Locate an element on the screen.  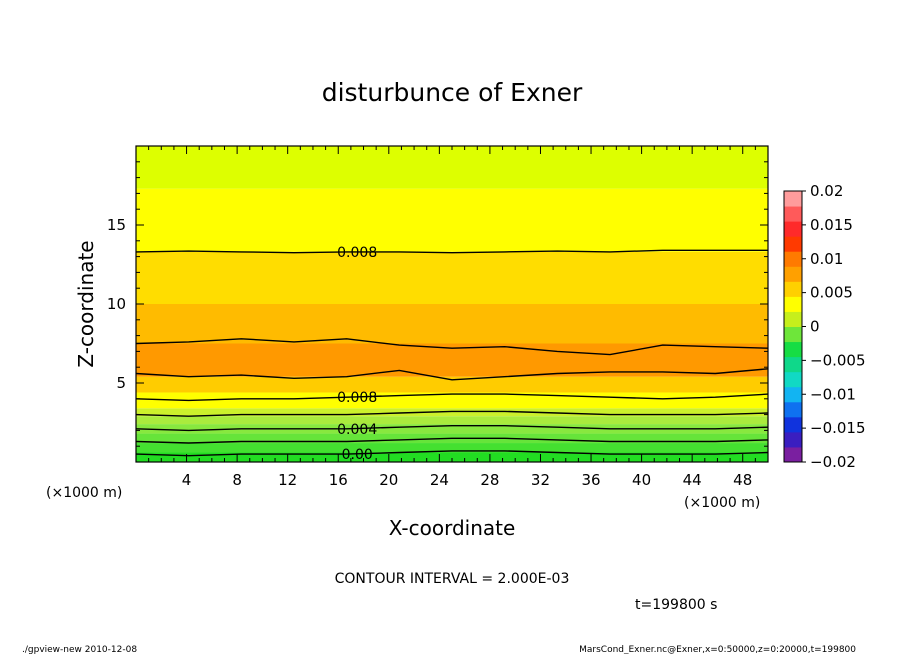
contour-label-7: 0.00 is located at coordinates (357, 455).